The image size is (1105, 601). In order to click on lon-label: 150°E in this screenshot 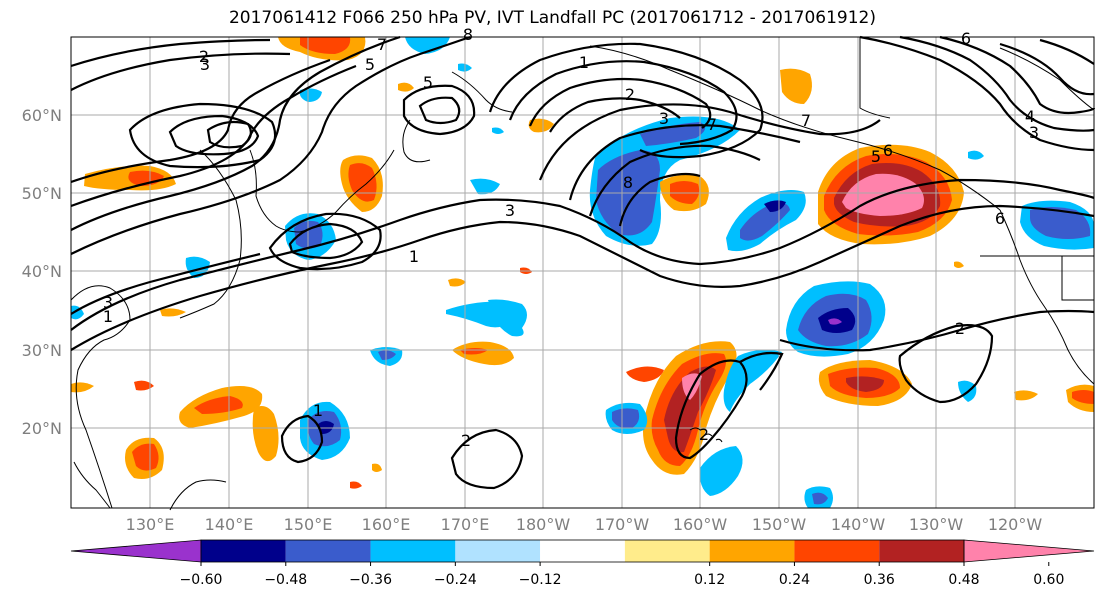, I will do `click(308, 524)`.